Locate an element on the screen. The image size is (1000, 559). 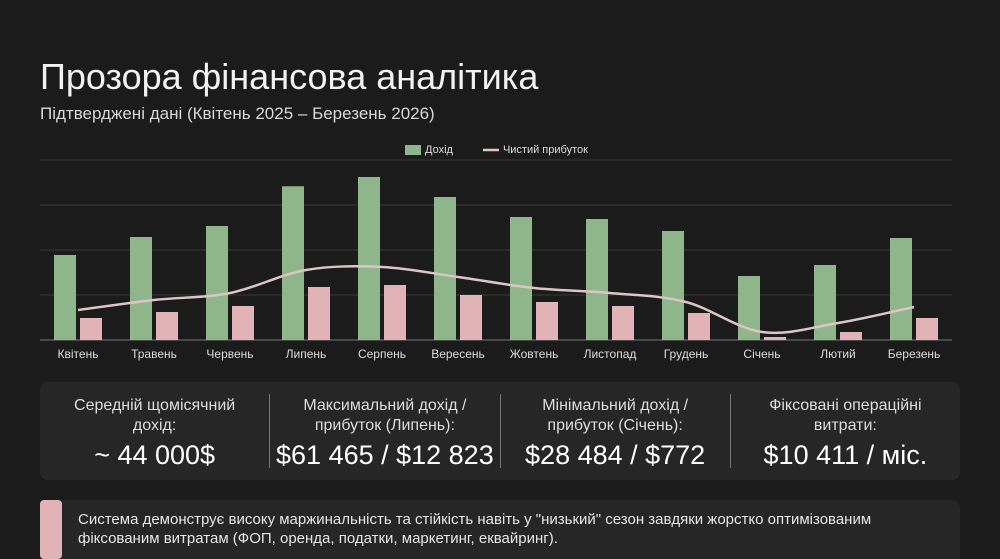
stat-card: Середній щомісячний дохід: ~ 44 000$ is located at coordinates (154, 432).